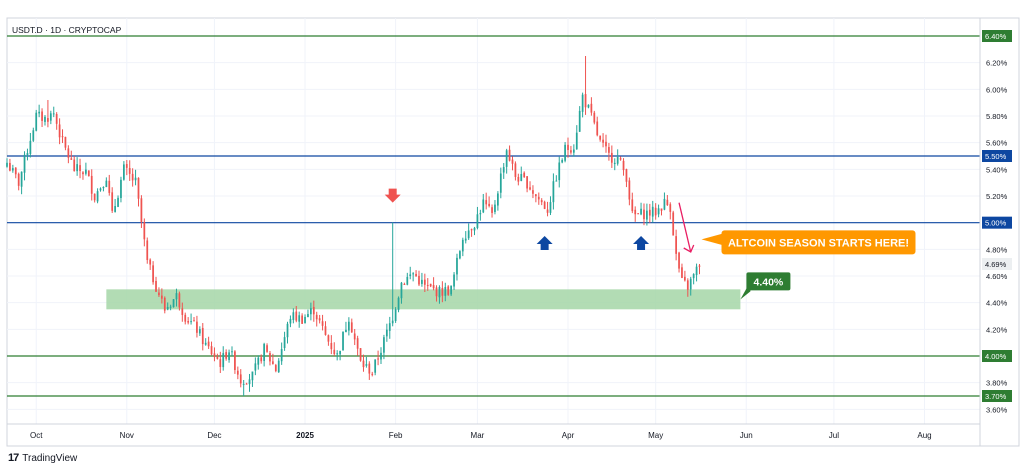  Describe the element at coordinates (996, 264) in the screenshot. I see `last-price-label: 4.69%` at that location.